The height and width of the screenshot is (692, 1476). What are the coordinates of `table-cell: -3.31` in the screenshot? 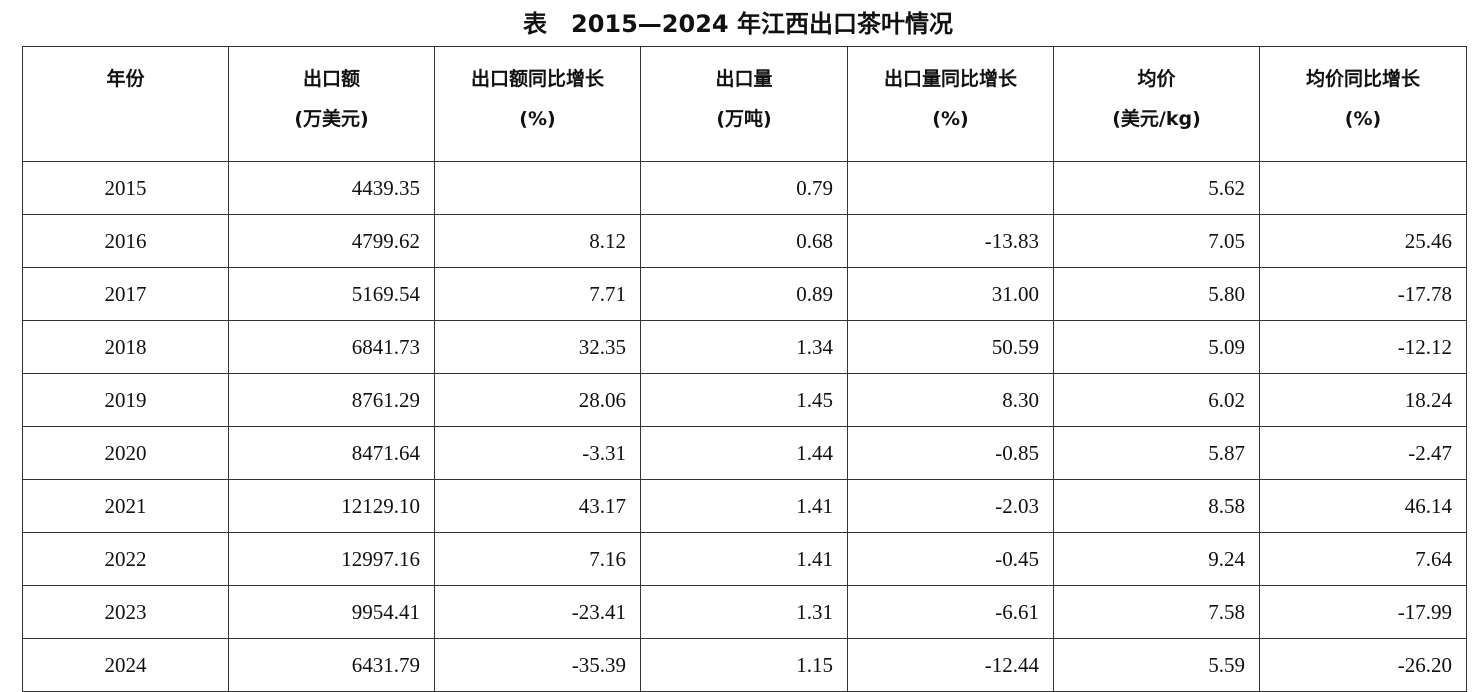 It's located at (537, 453).